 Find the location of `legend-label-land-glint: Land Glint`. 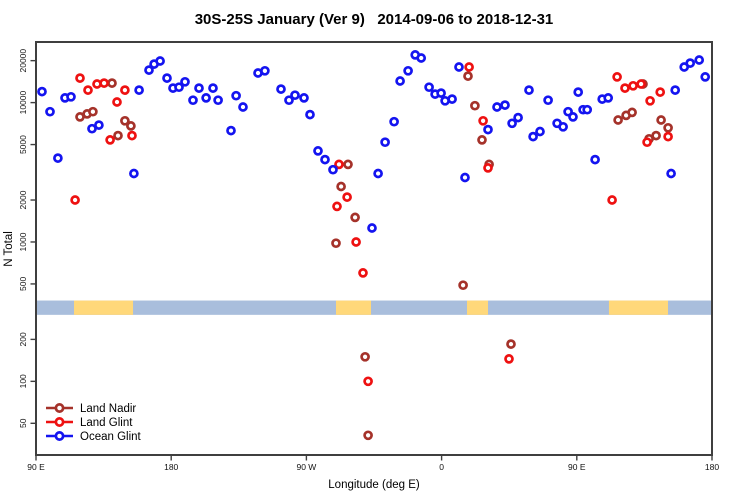

legend-label-land-glint: Land Glint is located at coordinates (106, 423).